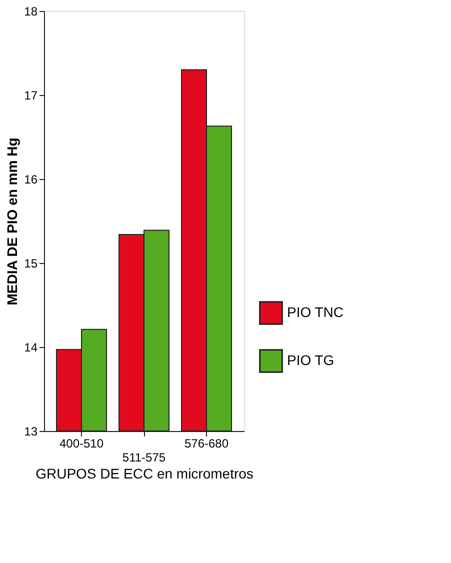 Image resolution: width=451 pixels, height=563 pixels. What do you see at coordinates (31, 95) in the screenshot?
I see `y-tick-label: 17` at bounding box center [31, 95].